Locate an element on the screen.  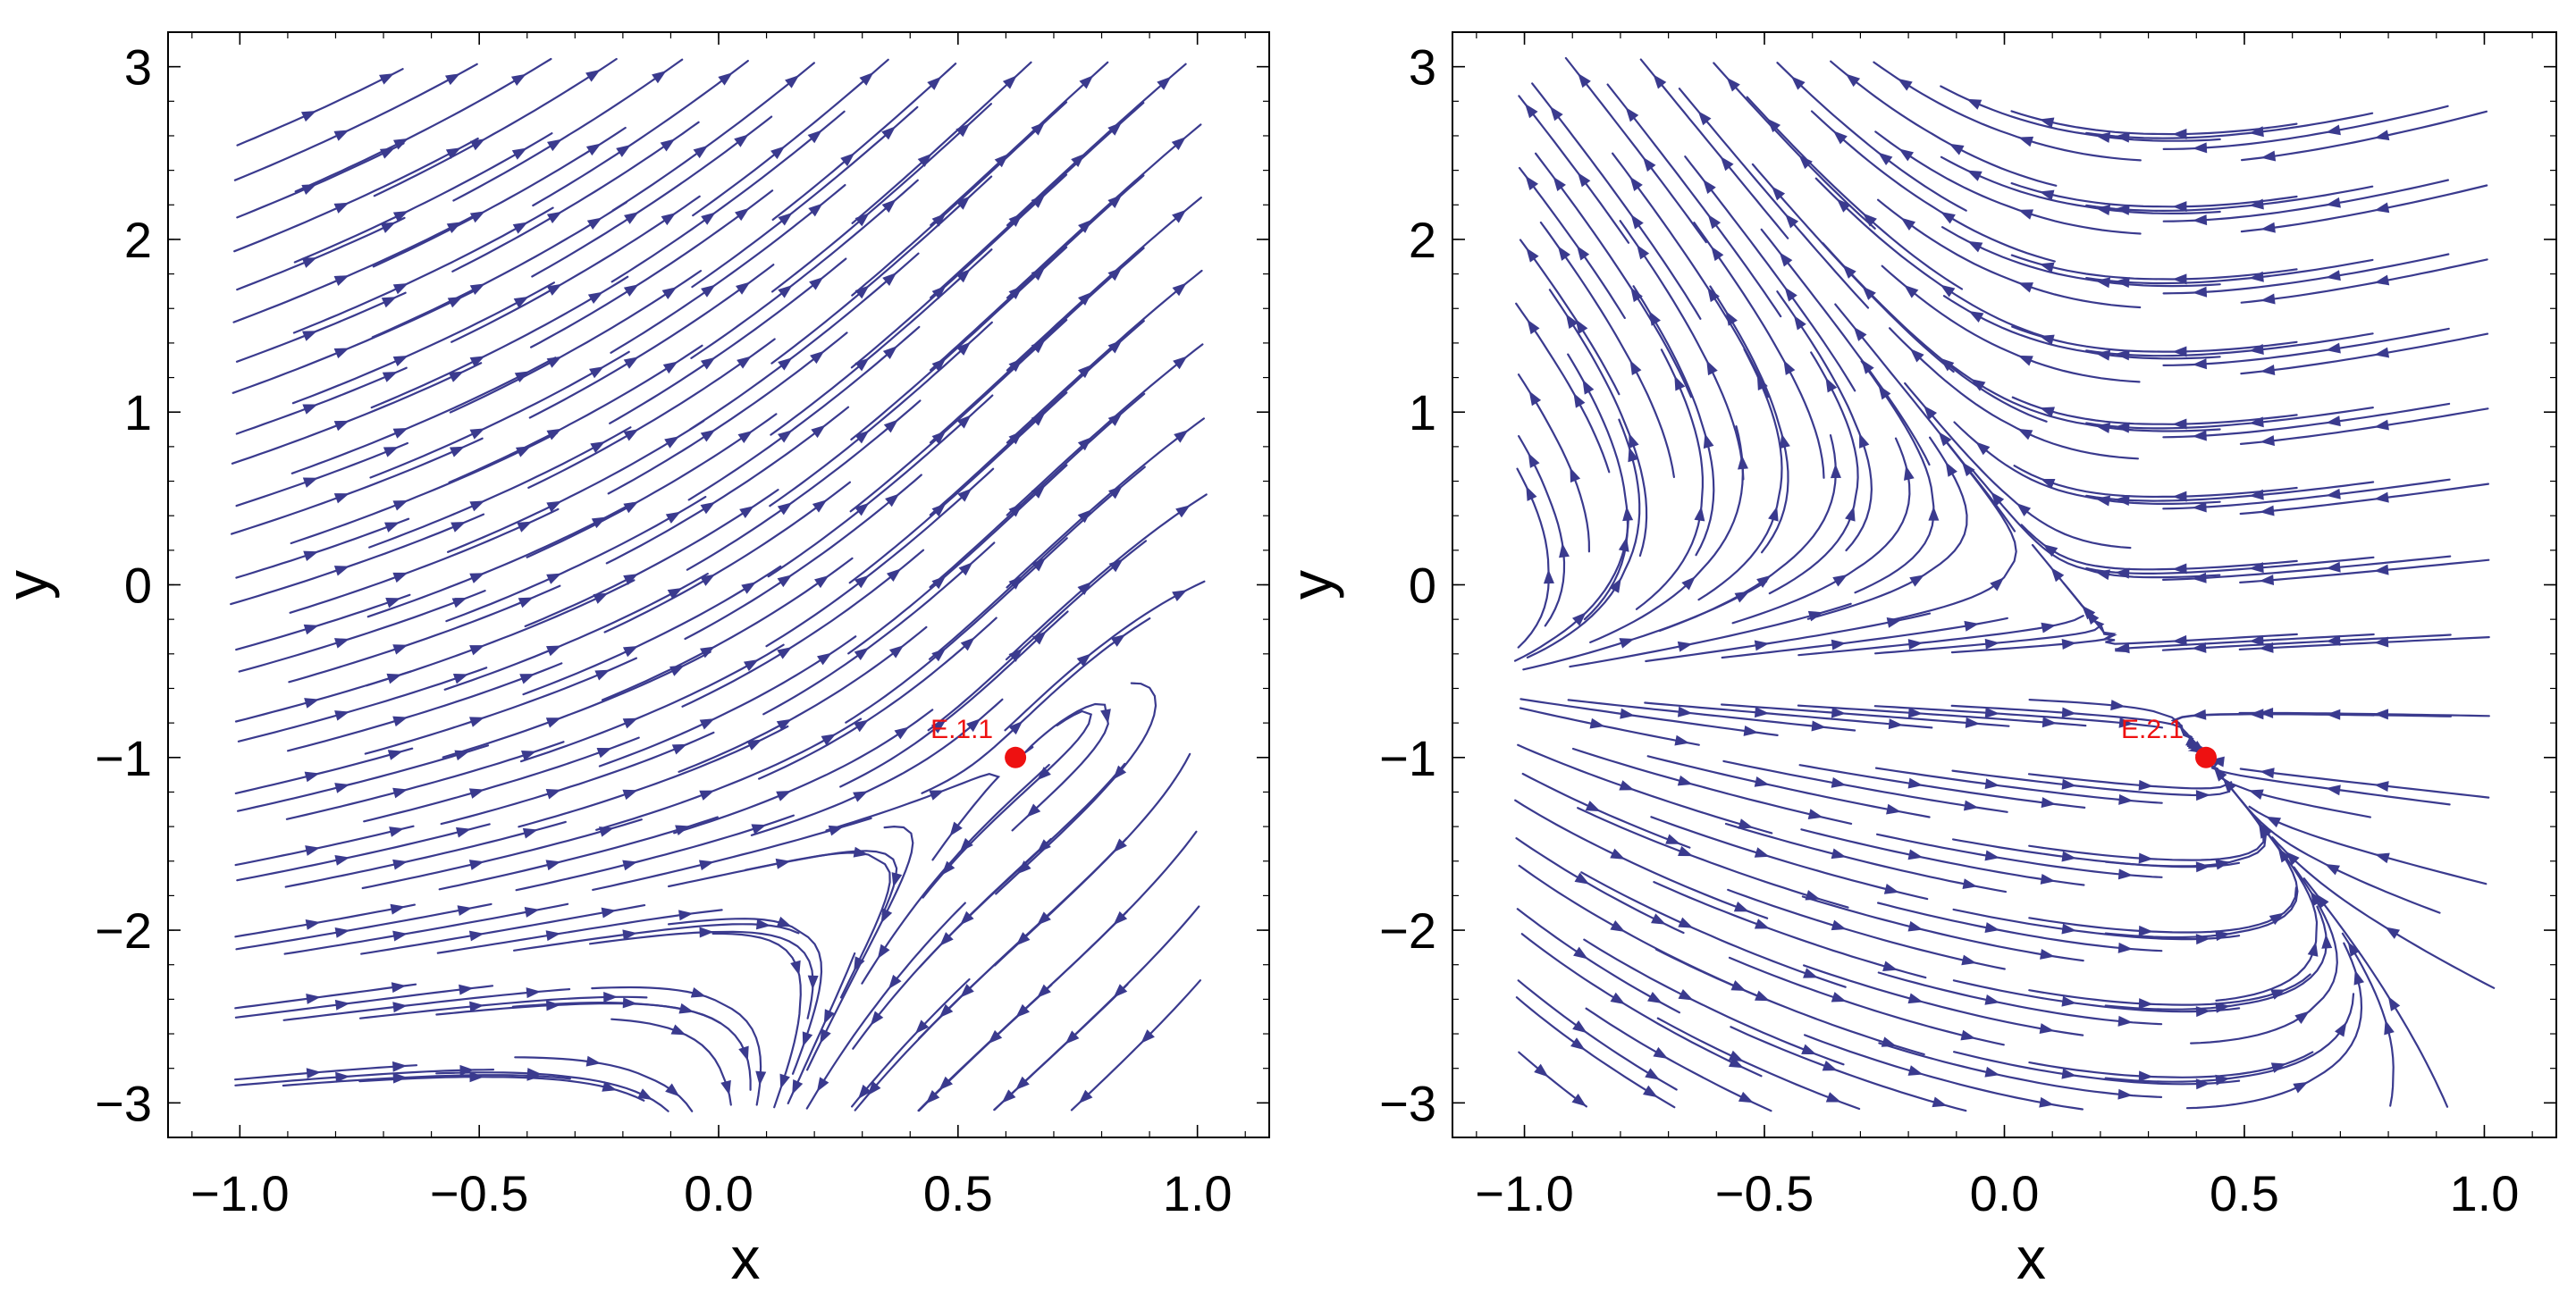
x-tick-label: 0.0 is located at coordinates (719, 1193).